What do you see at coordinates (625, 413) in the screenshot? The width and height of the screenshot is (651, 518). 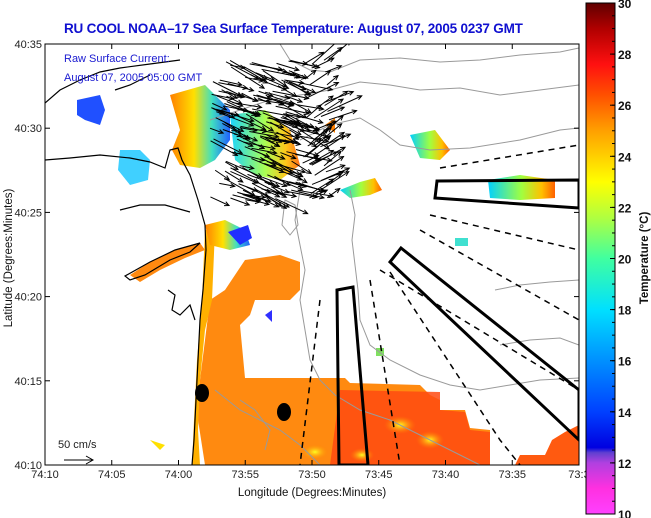 I see `colorbar-tick-label: 14` at bounding box center [625, 413].